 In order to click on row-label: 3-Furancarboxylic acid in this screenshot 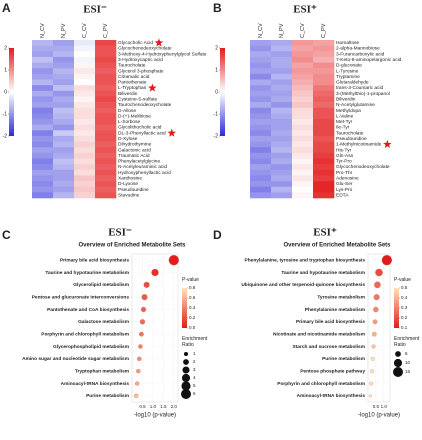, I will do `click(360, 54)`.